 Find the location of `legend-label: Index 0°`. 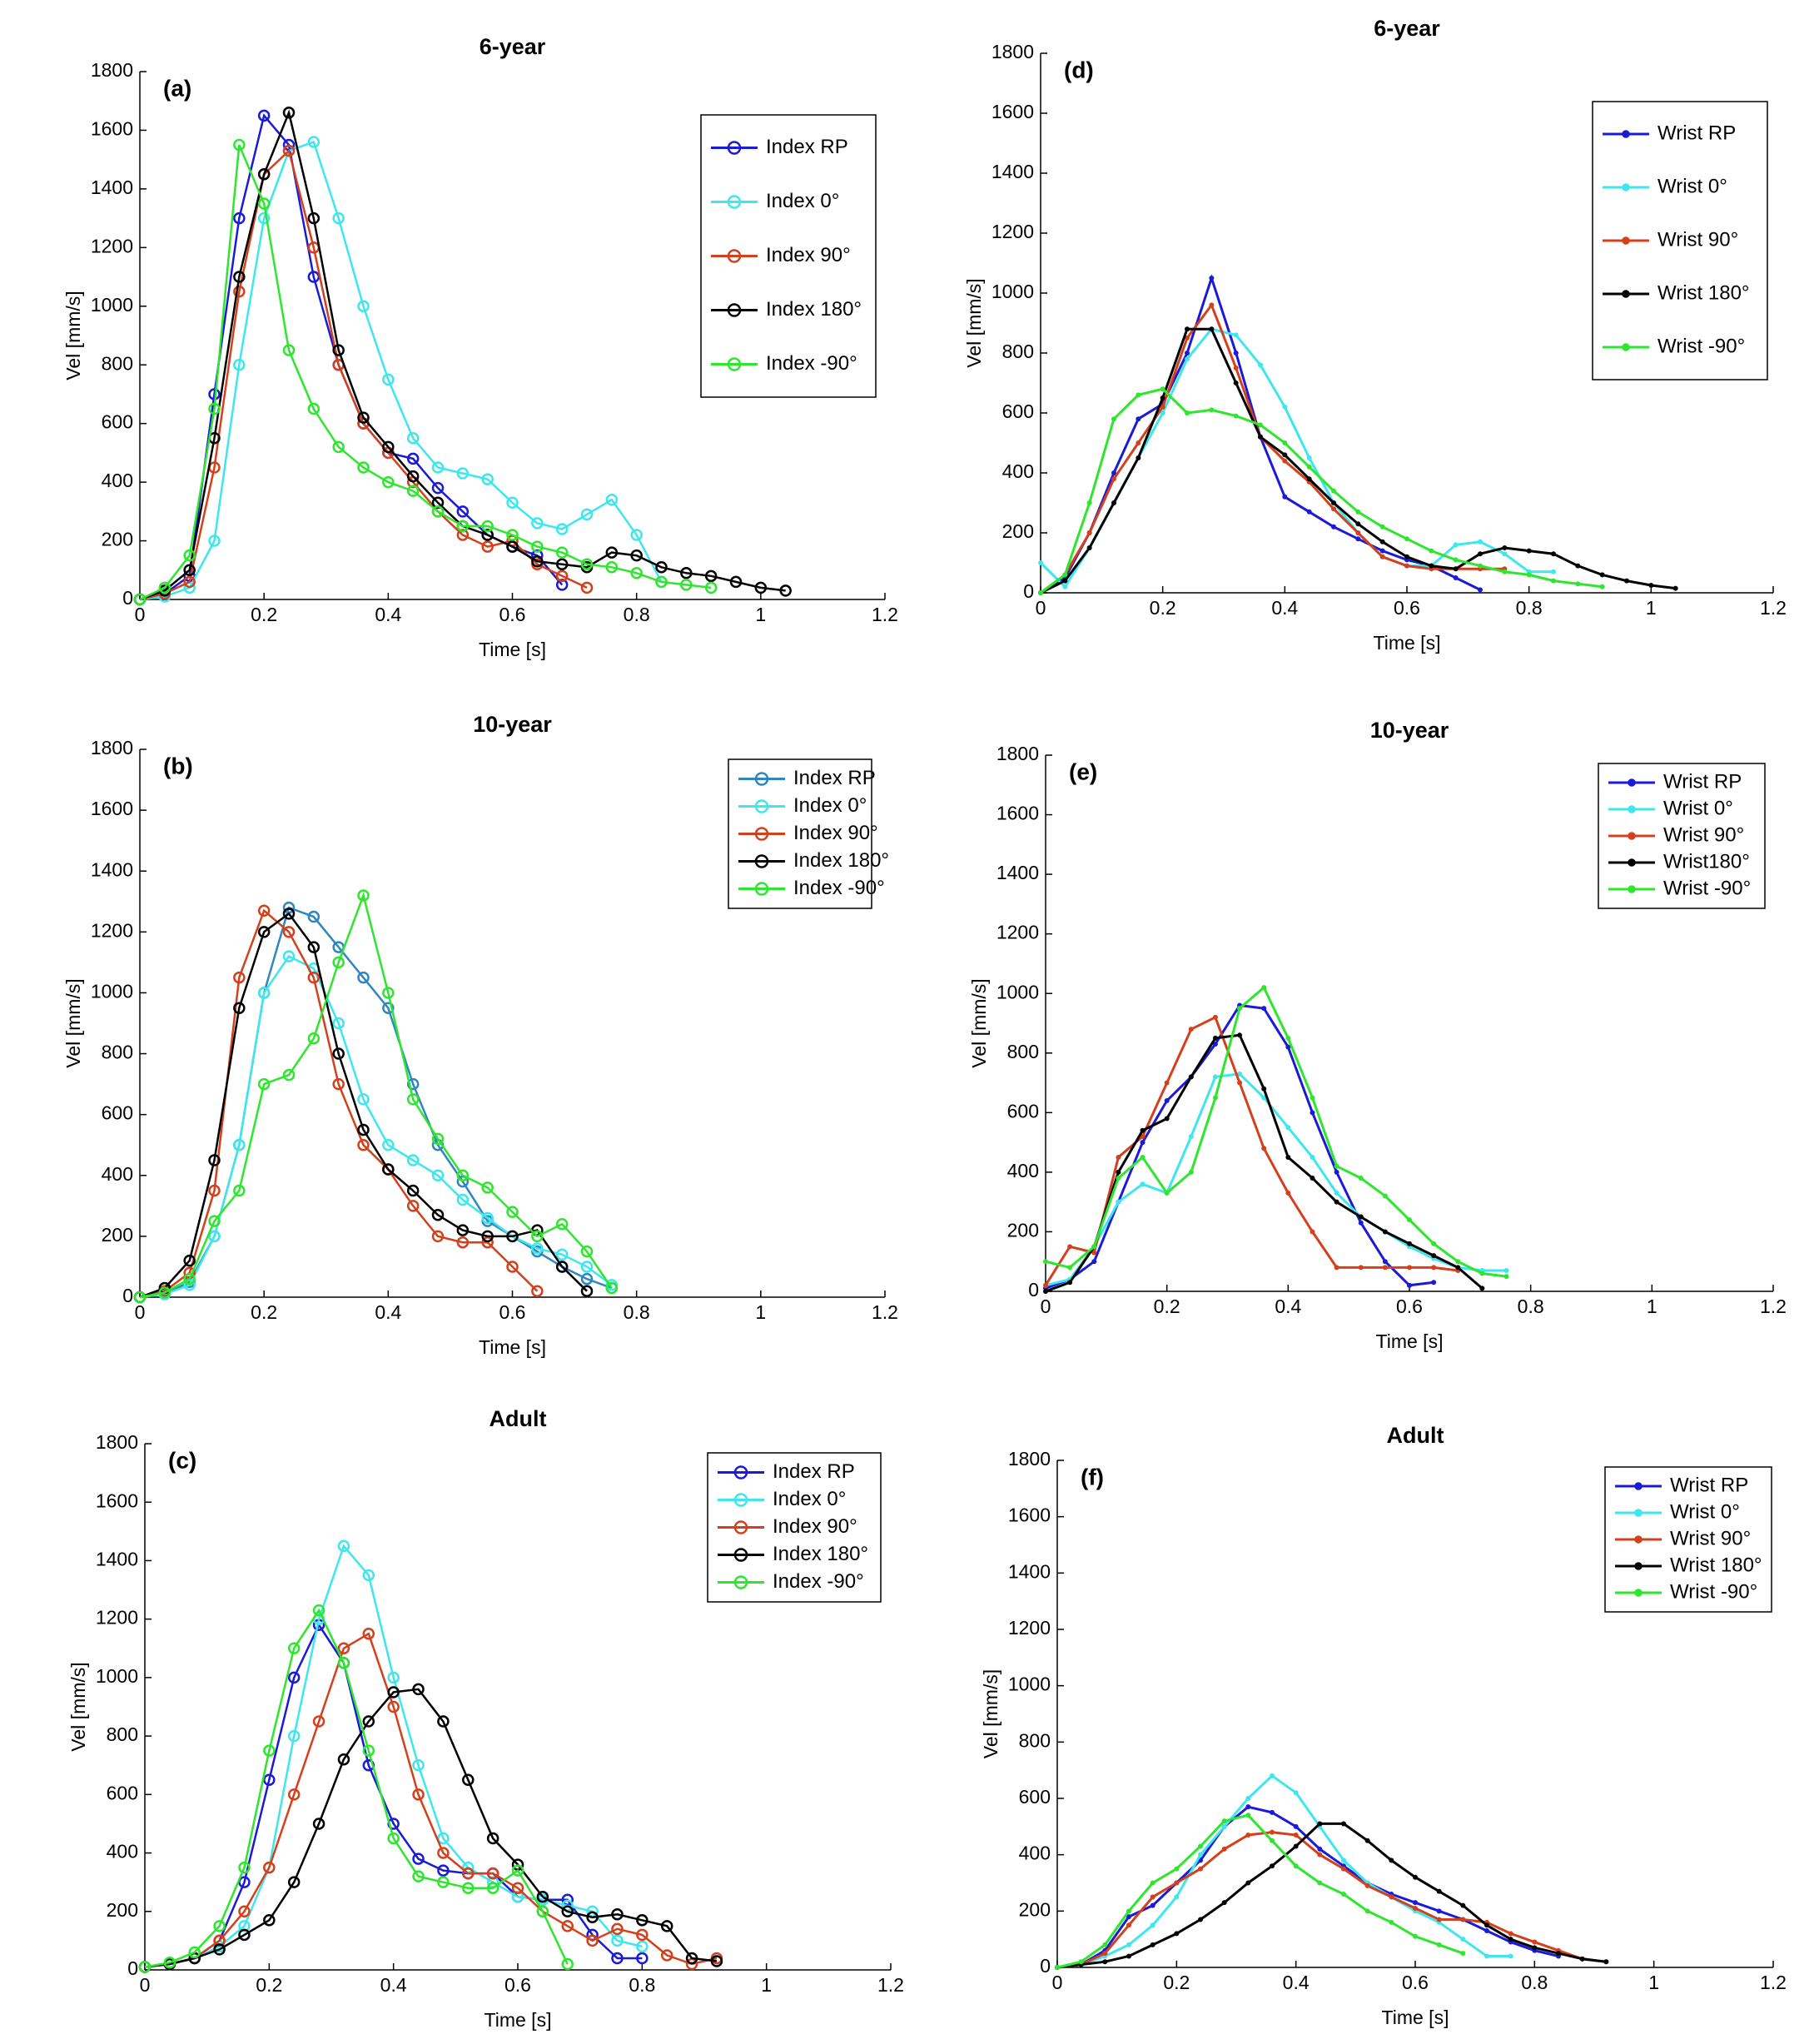

legend-label: Index 0° is located at coordinates (802, 201).